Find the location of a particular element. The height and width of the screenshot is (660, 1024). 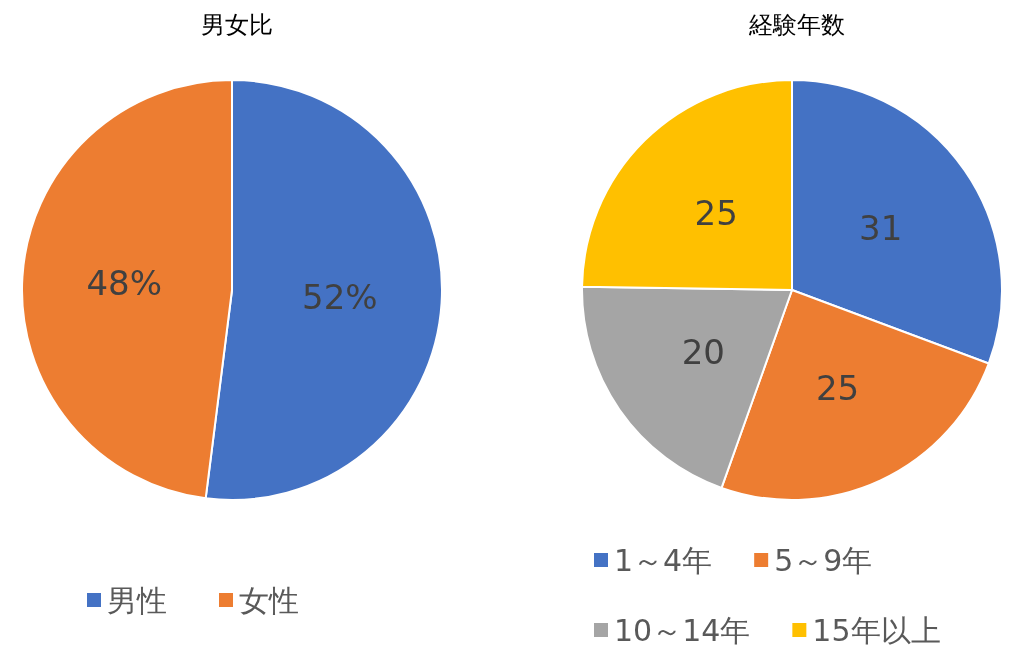

legend-label: 10～14年 is located at coordinates (682, 630).